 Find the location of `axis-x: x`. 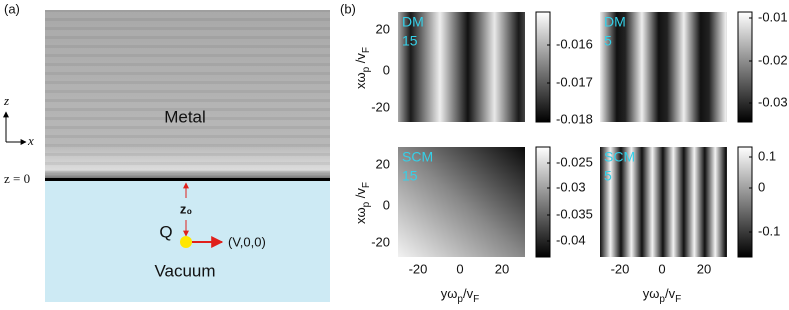

axis-x: x is located at coordinates (30, 140).